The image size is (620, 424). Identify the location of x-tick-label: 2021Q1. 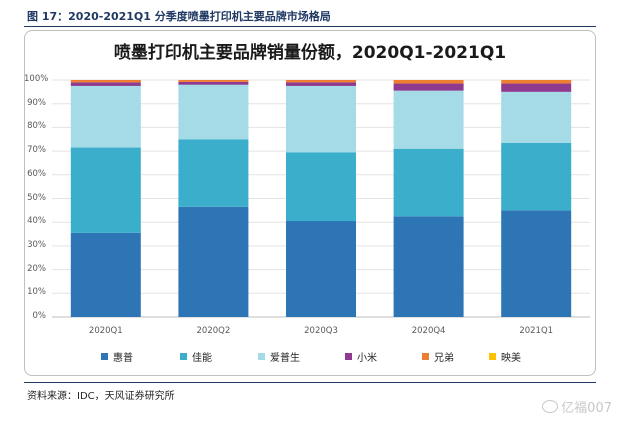
(536, 331).